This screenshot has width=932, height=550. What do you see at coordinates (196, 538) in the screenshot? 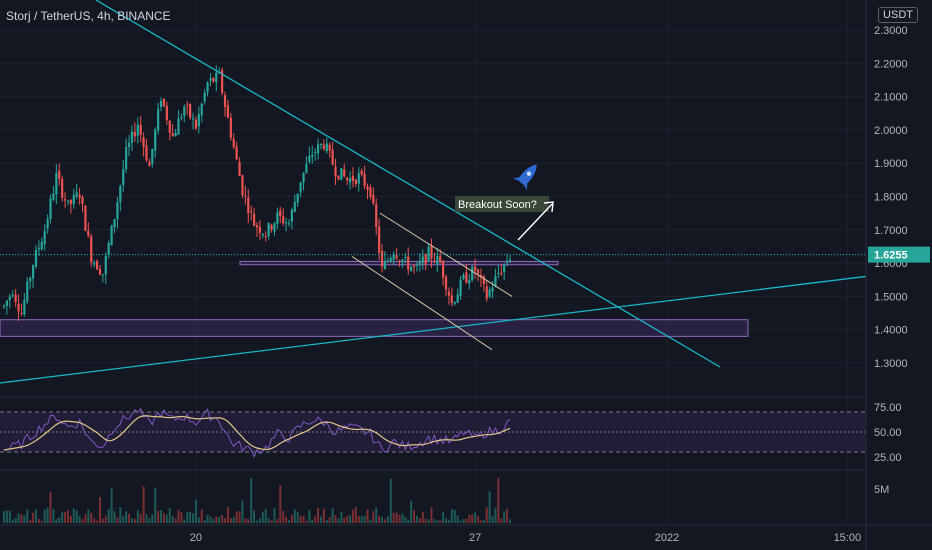
I see `time-tick-label: 20` at bounding box center [196, 538].